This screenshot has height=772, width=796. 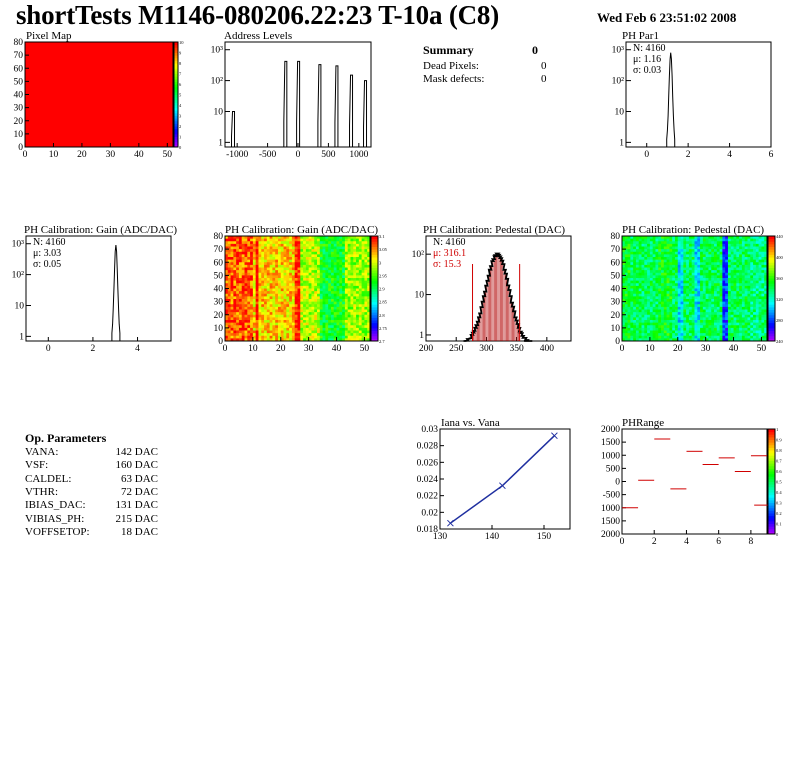 What do you see at coordinates (168, 155) in the screenshot?
I see `x-tick-label: 50` at bounding box center [168, 155].